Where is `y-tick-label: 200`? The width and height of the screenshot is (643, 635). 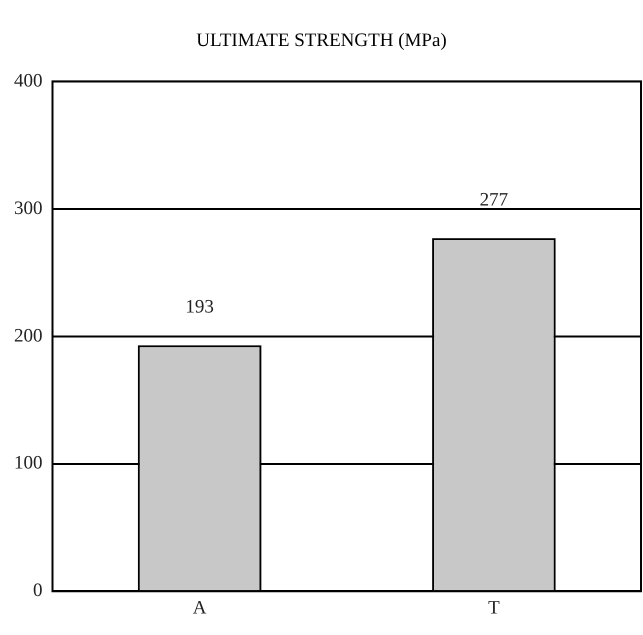 y-tick-label: 200 is located at coordinates (28, 335).